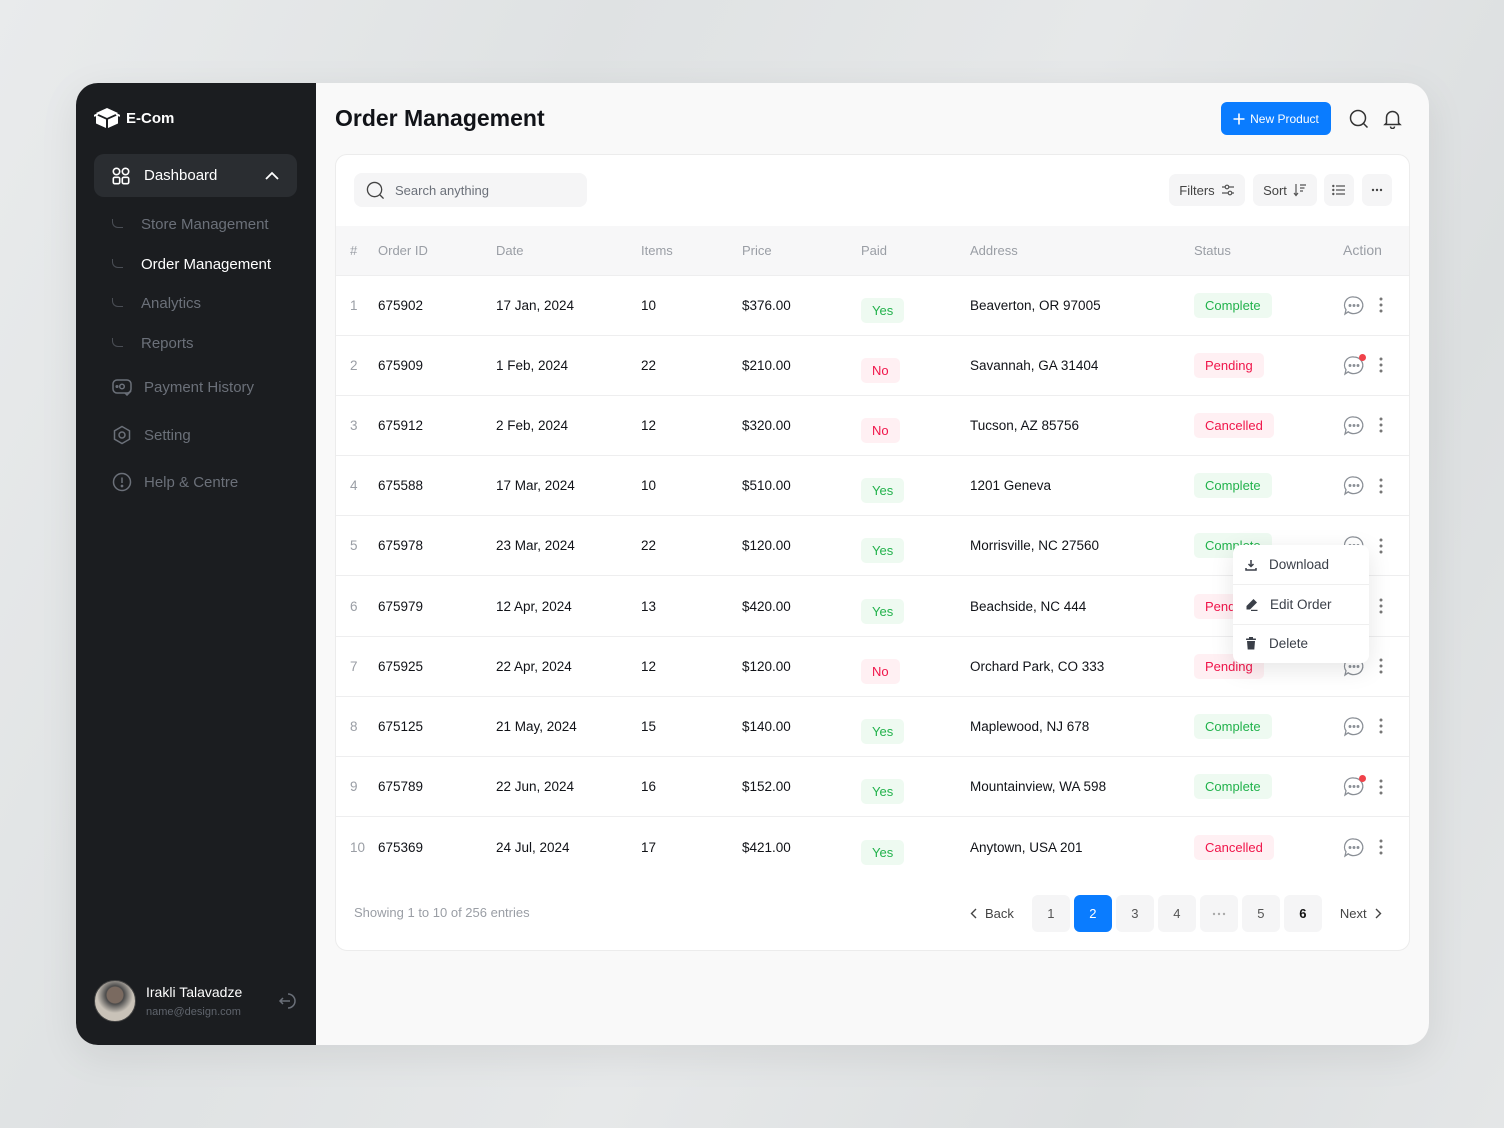  What do you see at coordinates (401, 425) in the screenshot?
I see `order-id: 675912` at bounding box center [401, 425].